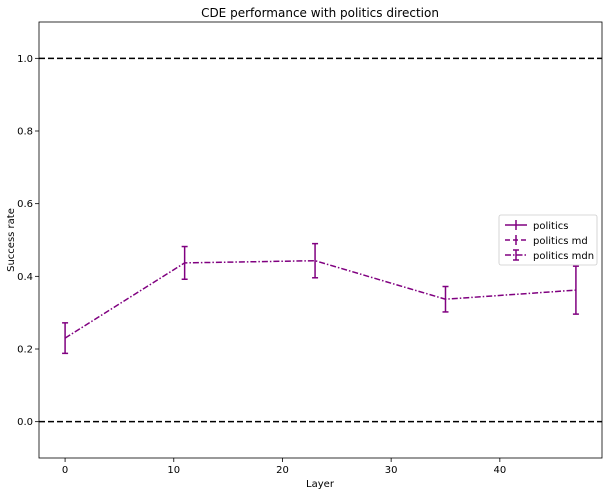 The width and height of the screenshot is (609, 496). What do you see at coordinates (320, 13) in the screenshot?
I see `chart-title: CDE performance with politics direction` at bounding box center [320, 13].